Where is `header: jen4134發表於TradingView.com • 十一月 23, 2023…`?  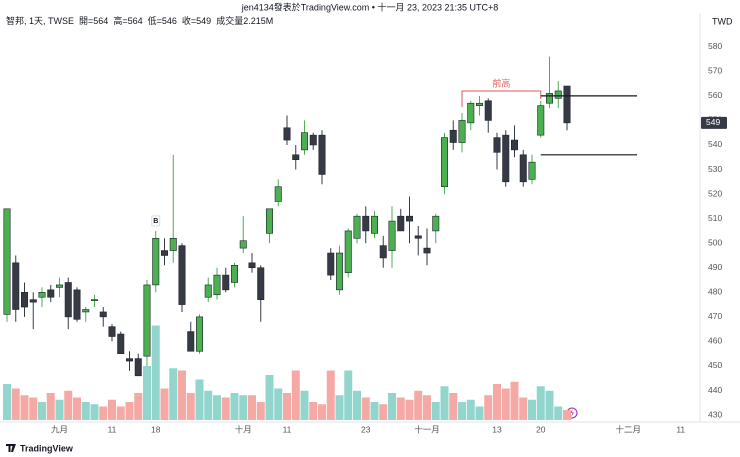 header: jen4134發表於TradingView.com • 十一月 23, 2023… is located at coordinates (370, 6).